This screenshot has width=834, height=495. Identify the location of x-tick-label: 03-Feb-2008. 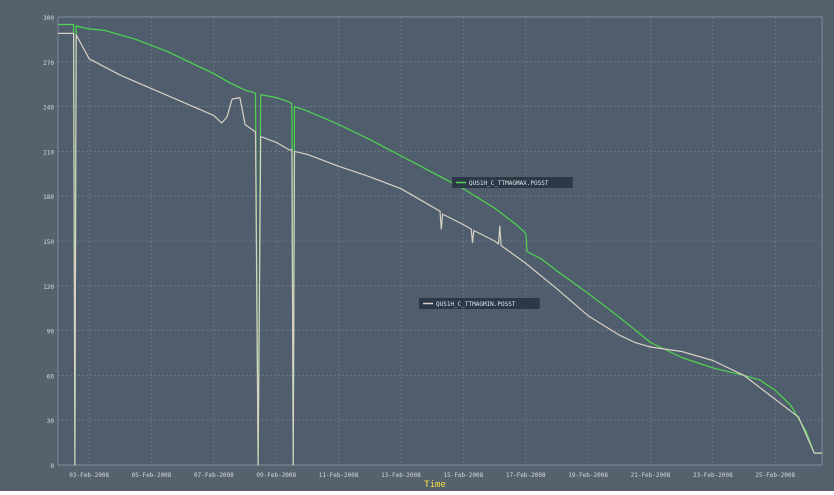
(89, 475).